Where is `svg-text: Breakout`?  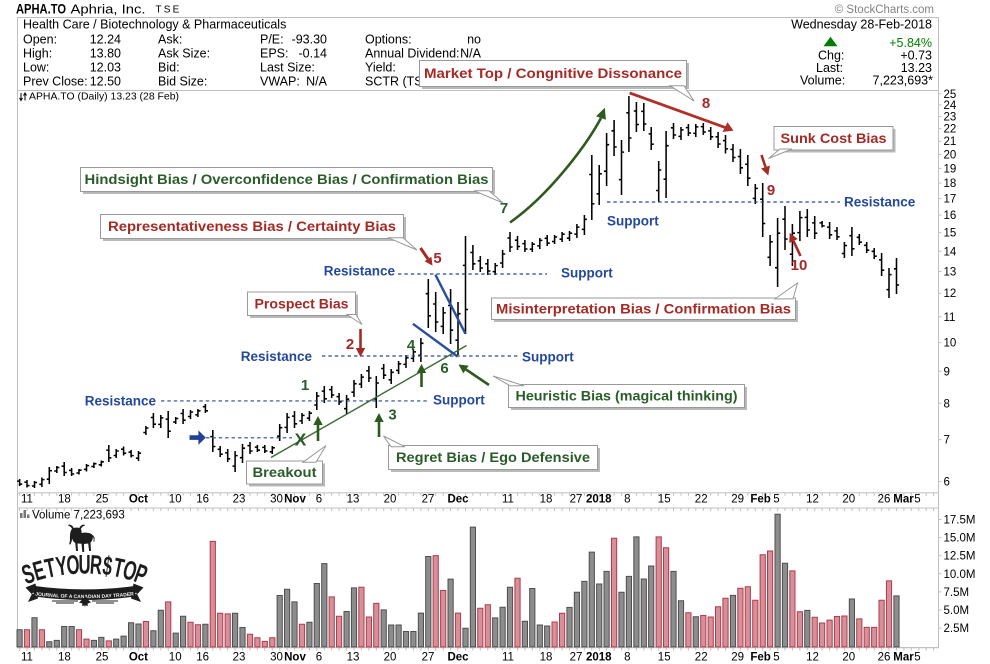 svg-text: Breakout is located at coordinates (285, 472).